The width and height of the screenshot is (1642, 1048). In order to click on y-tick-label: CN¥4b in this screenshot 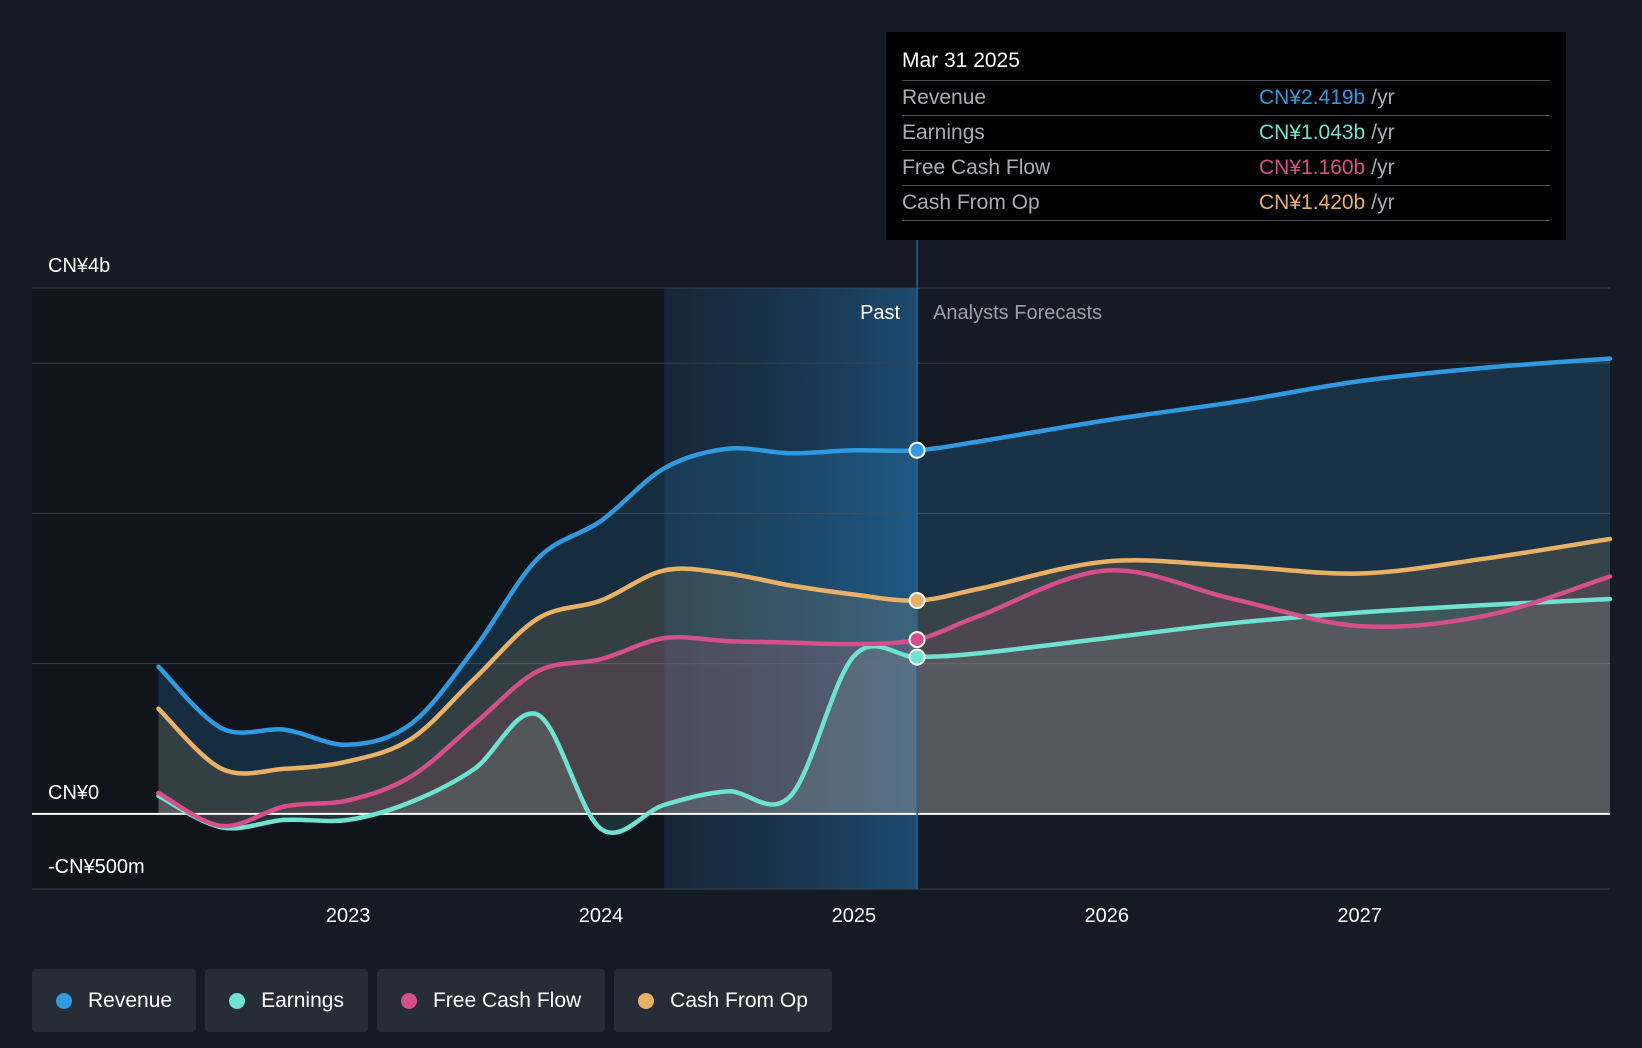, I will do `click(79, 266)`.